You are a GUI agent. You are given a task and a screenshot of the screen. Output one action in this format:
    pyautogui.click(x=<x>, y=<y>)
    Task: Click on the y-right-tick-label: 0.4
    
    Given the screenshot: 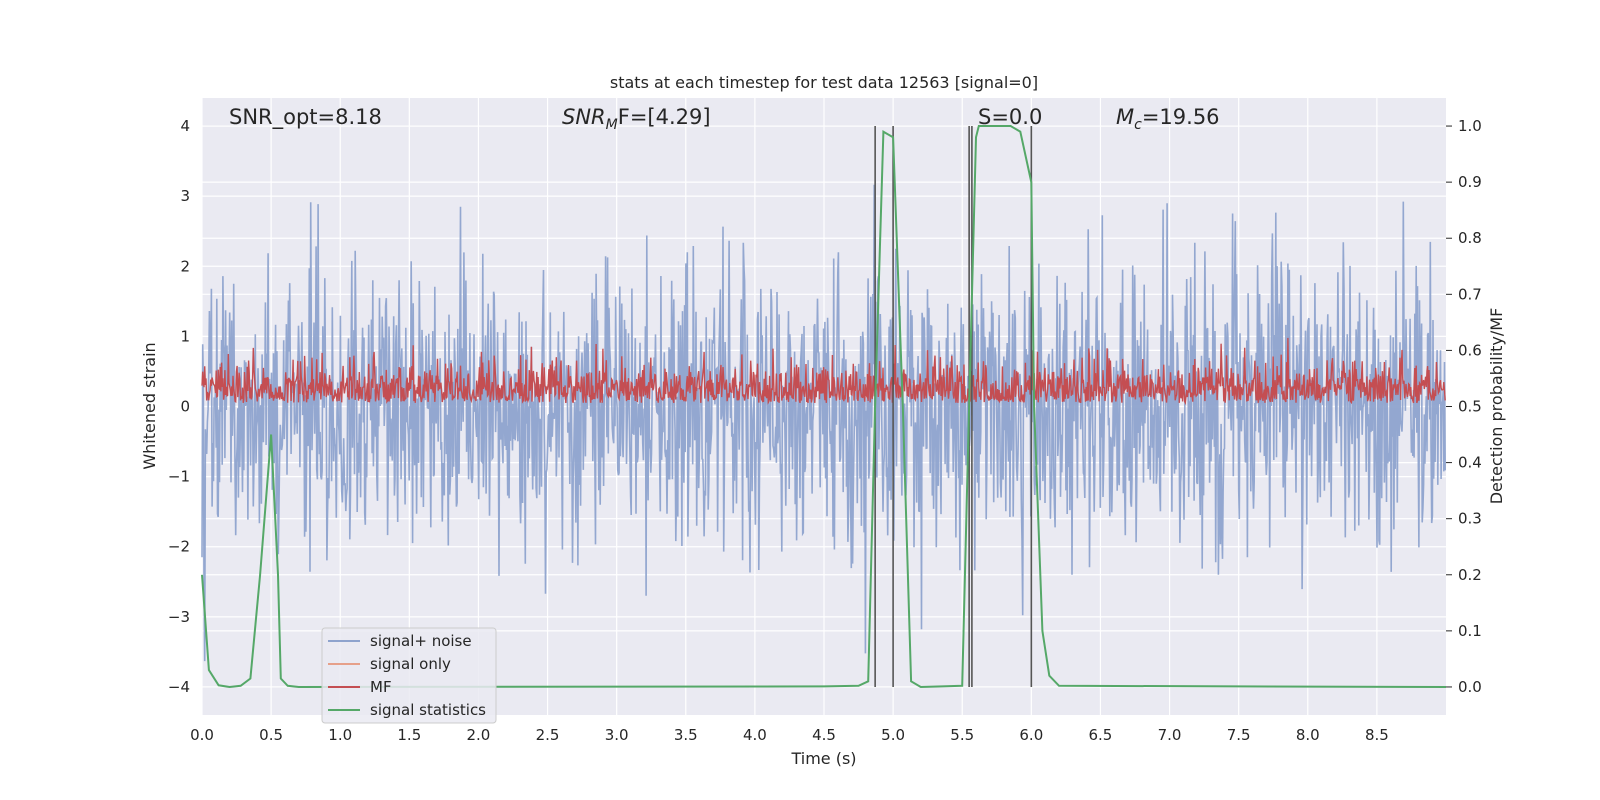 What is the action you would take?
    pyautogui.click(x=1470, y=463)
    